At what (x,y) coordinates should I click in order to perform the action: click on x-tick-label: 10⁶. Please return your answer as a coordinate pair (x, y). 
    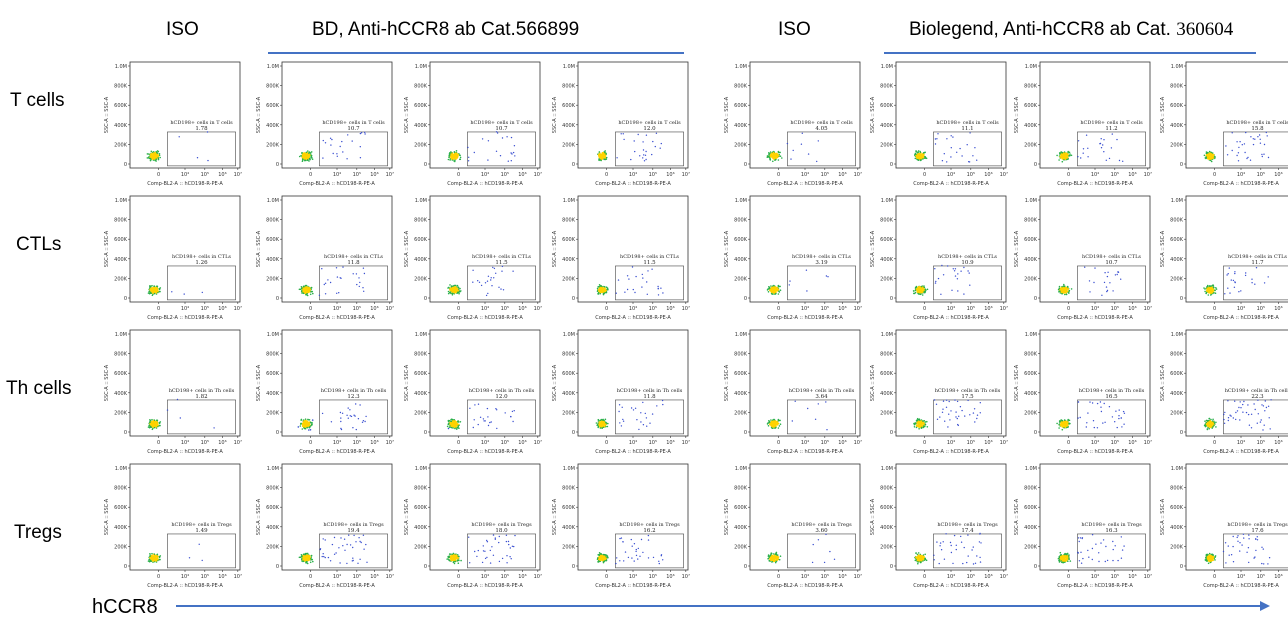
    Looking at the image, I should click on (522, 175).